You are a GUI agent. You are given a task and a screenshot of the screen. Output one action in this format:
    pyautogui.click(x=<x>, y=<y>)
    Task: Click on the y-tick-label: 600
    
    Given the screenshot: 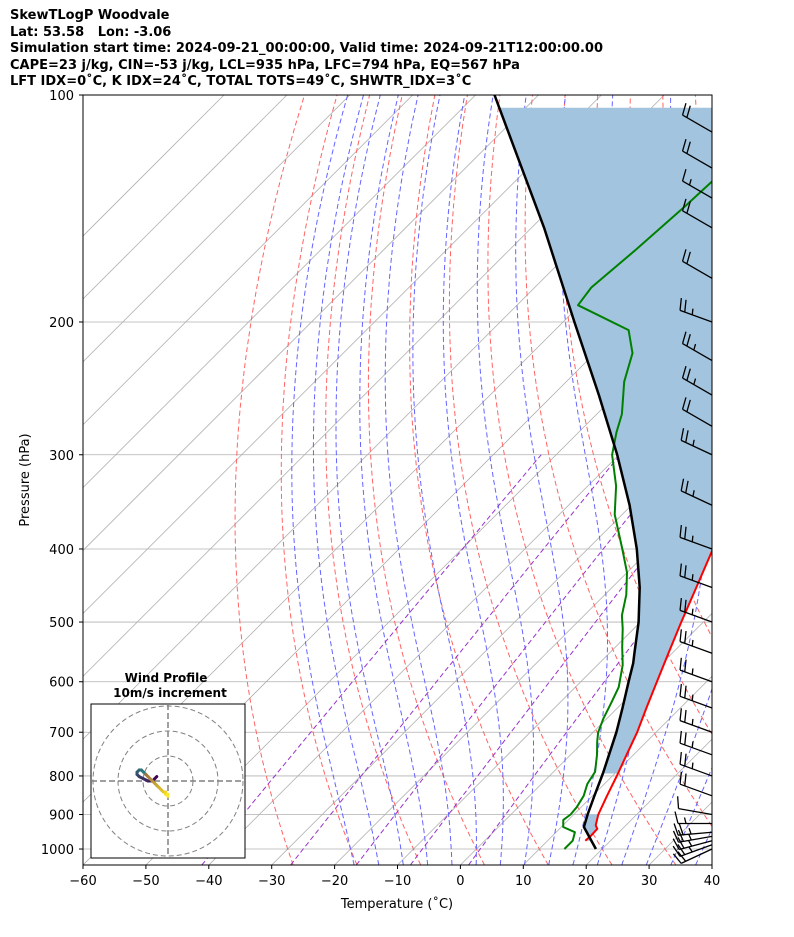 What is the action you would take?
    pyautogui.click(x=61, y=683)
    